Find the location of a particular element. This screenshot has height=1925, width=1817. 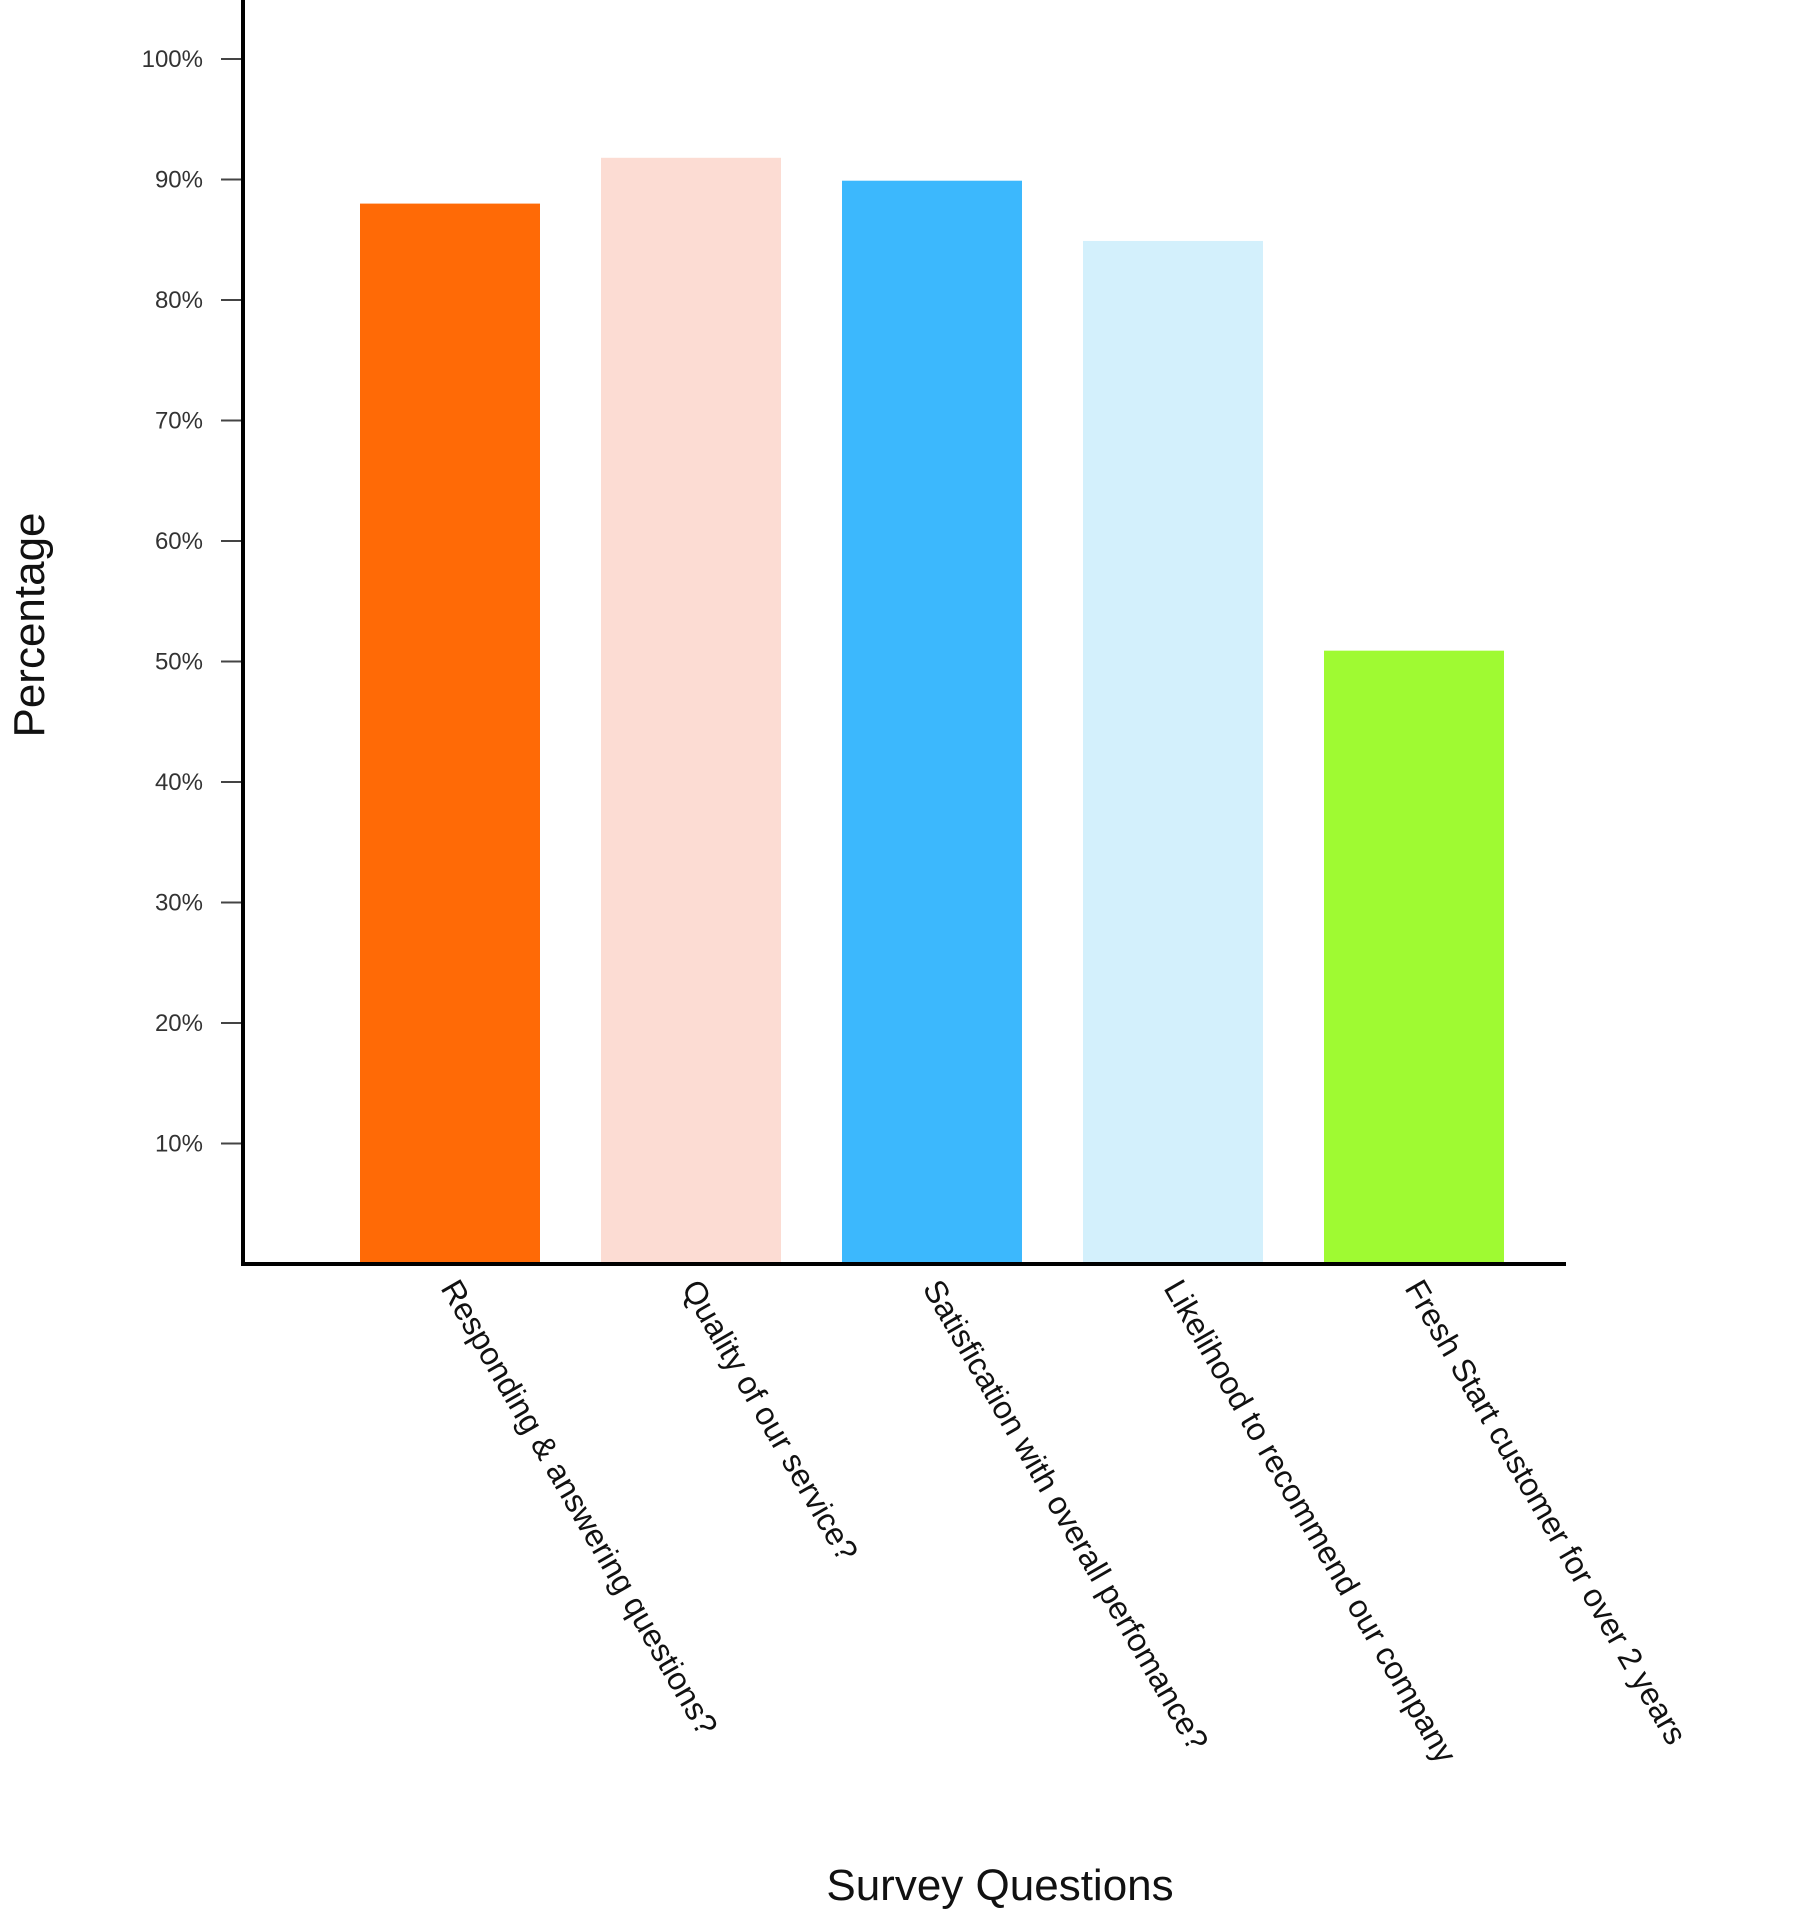

x-category-label: Quality of our service? is located at coordinates (770, 1421).